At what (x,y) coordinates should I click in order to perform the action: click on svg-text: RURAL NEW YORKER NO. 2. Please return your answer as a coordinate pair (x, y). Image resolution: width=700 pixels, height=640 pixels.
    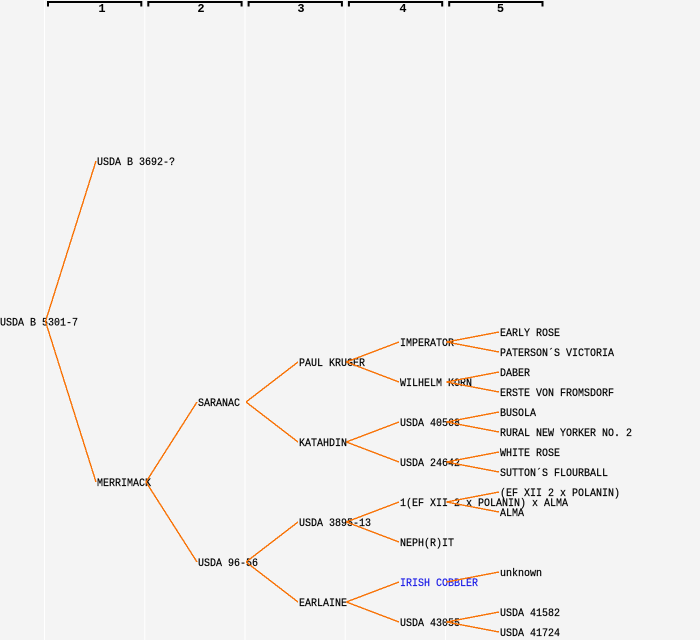
    Looking at the image, I should click on (566, 434).